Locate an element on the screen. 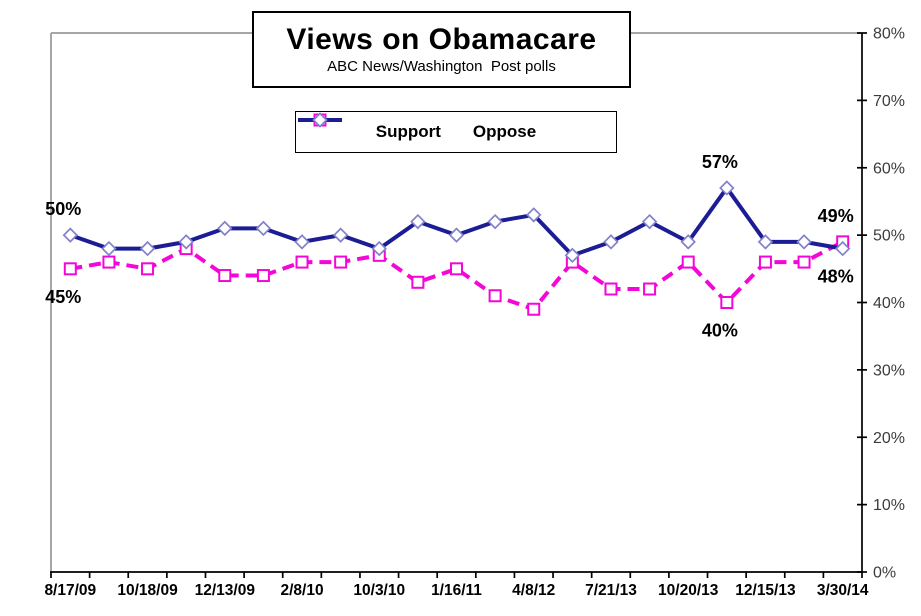 Image resolution: width=921 pixels, height=616 pixels. point-label: 45% is located at coordinates (63, 297).